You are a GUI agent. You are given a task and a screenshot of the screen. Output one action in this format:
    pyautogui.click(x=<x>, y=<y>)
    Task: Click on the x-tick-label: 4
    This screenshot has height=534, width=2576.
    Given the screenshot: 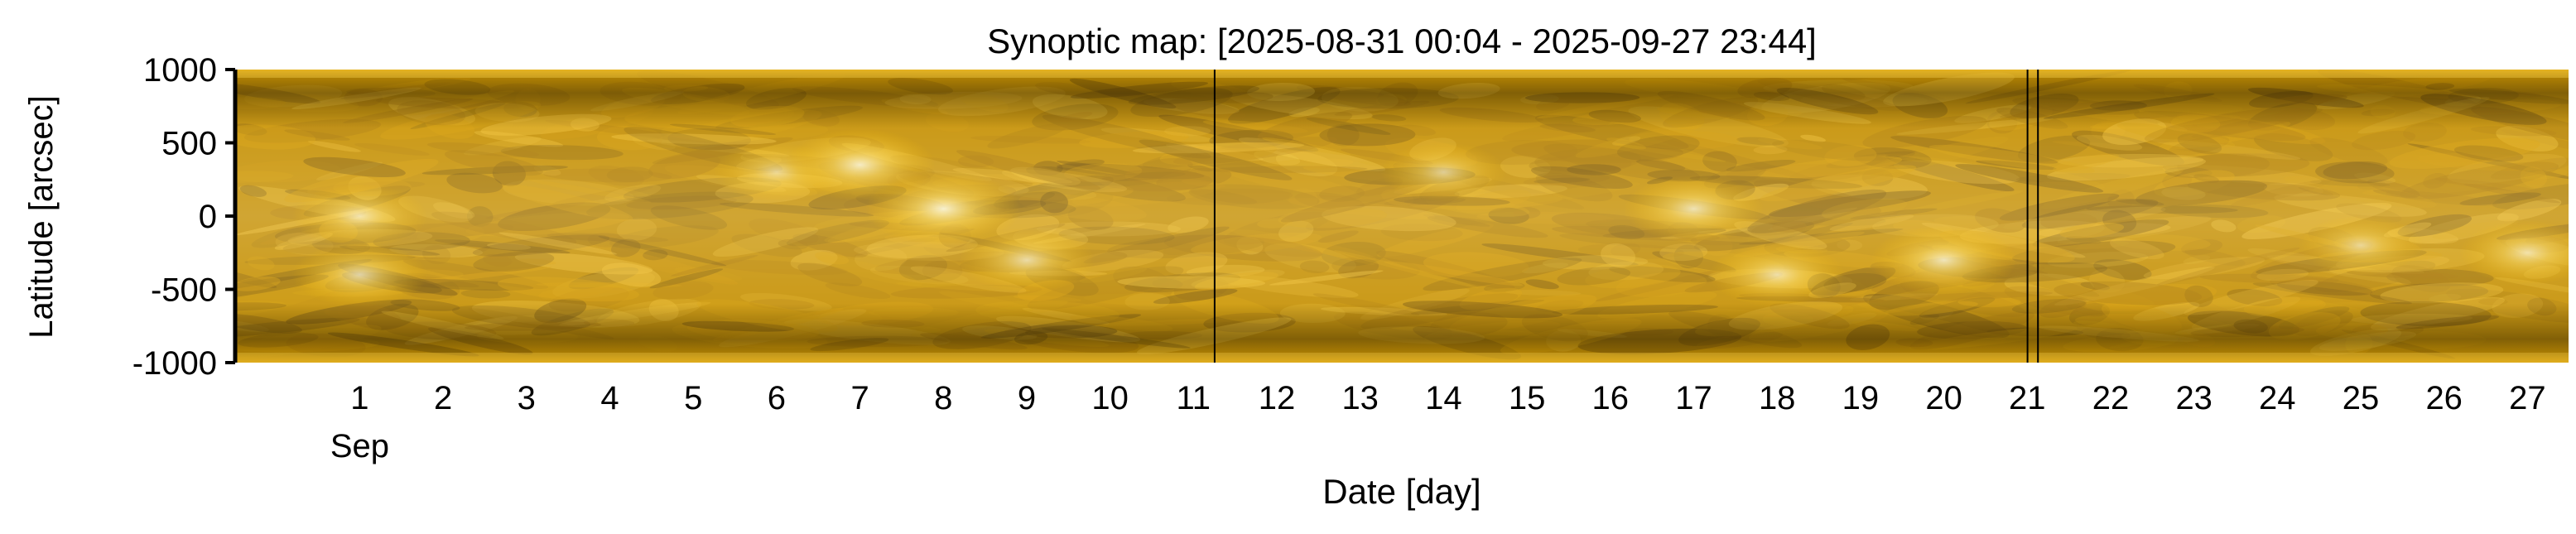 What is the action you would take?
    pyautogui.click(x=609, y=398)
    